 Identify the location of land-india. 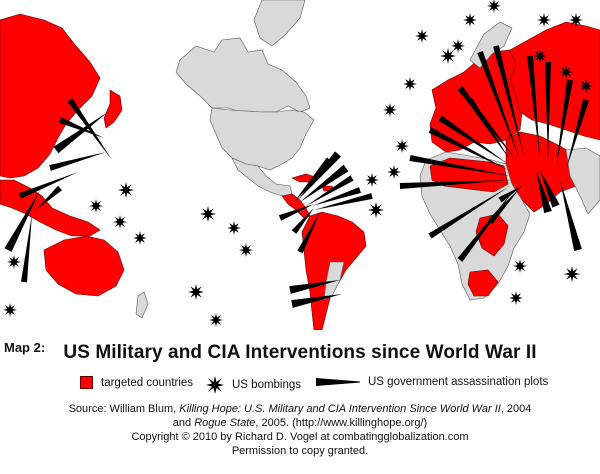
(582, 181).